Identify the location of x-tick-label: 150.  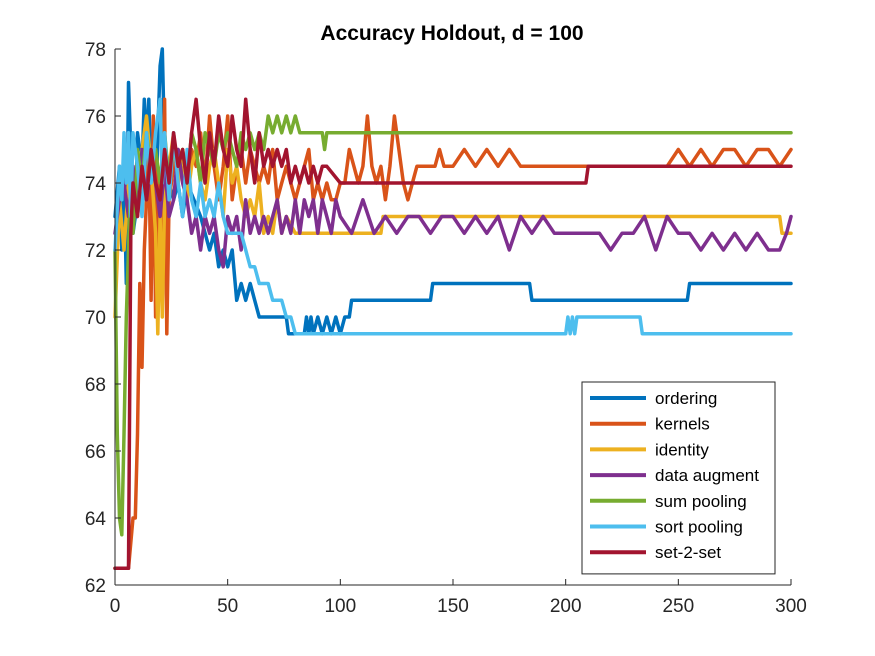
(453, 606).